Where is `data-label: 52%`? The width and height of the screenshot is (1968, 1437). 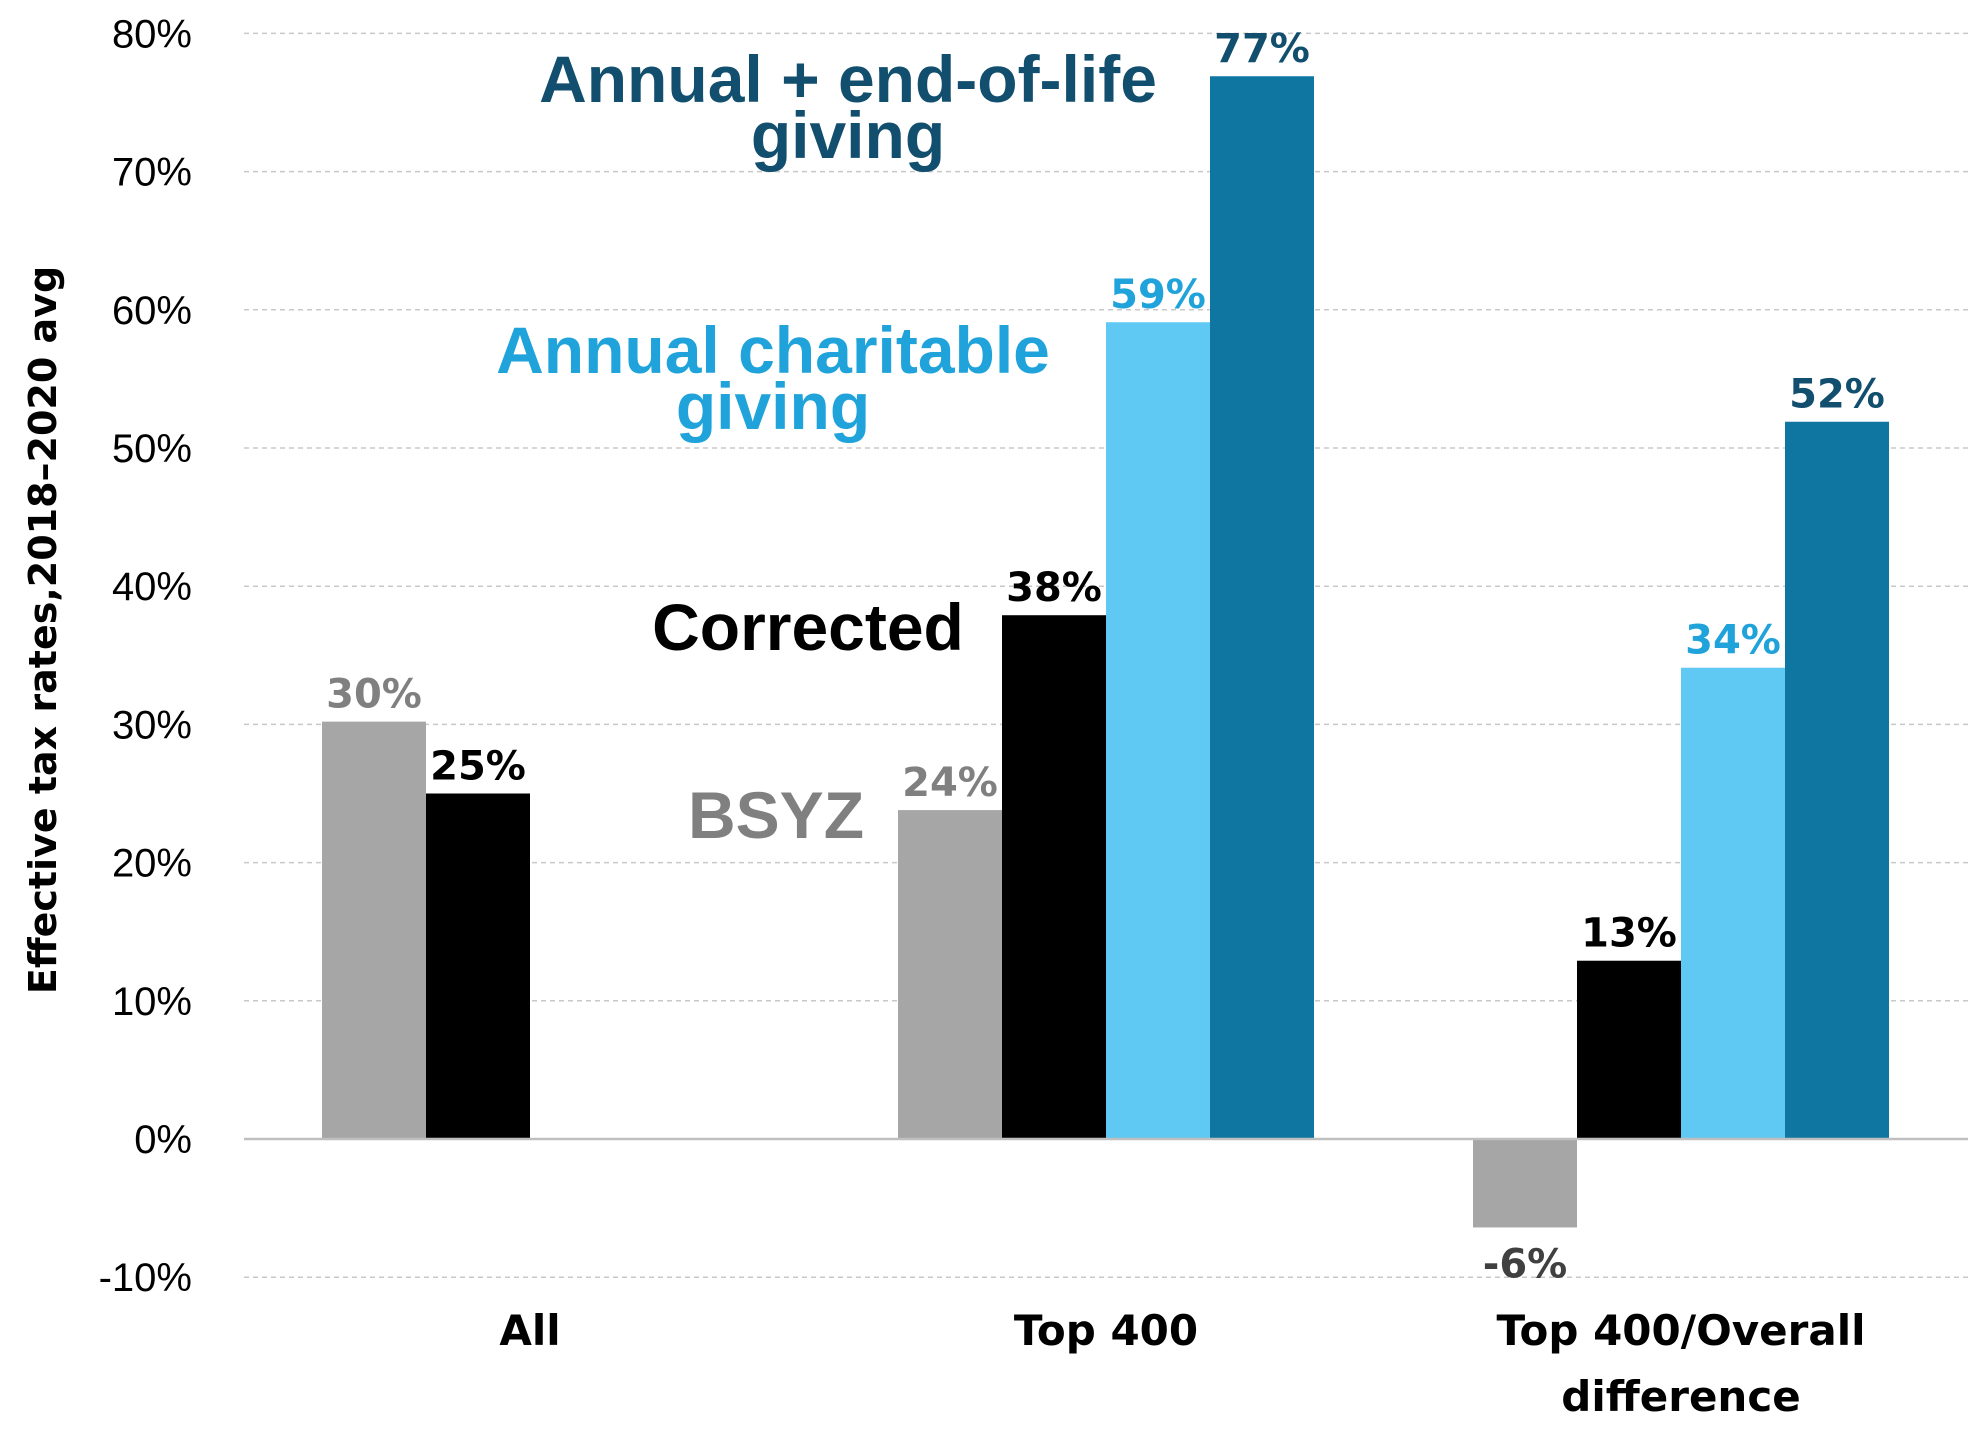
data-label: 52% is located at coordinates (1837, 395).